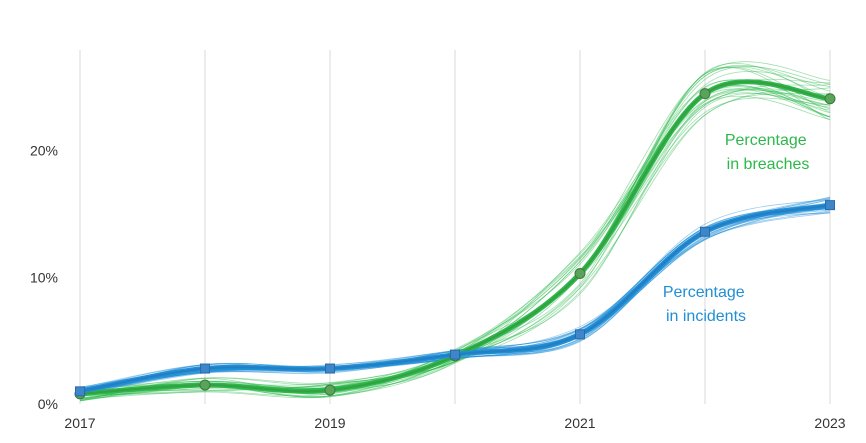  What do you see at coordinates (454, 423) in the screenshot?
I see `x-axis-ticks: 2017 2019 2021 2023` at bounding box center [454, 423].